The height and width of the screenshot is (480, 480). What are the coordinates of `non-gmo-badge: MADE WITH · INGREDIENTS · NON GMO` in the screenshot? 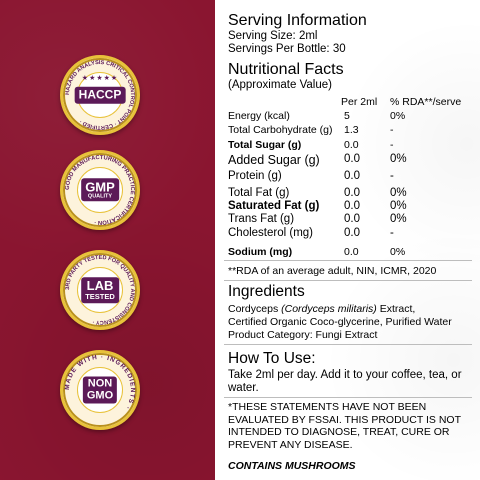 It's located at (100, 390).